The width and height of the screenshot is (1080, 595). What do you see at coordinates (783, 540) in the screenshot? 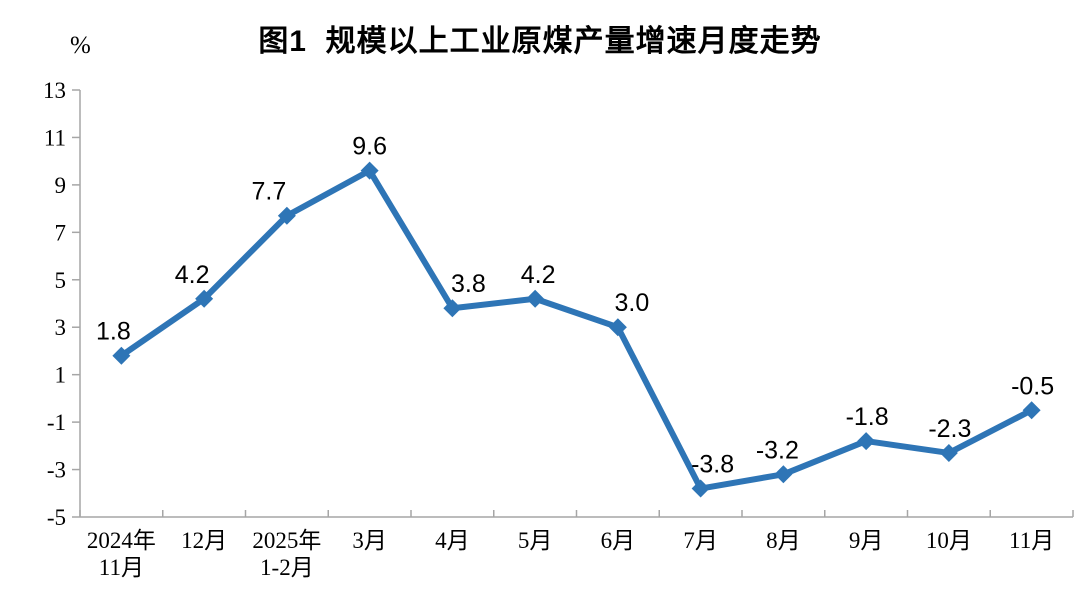
I see `x-axis-tick-label: 8月` at bounding box center [783, 540].